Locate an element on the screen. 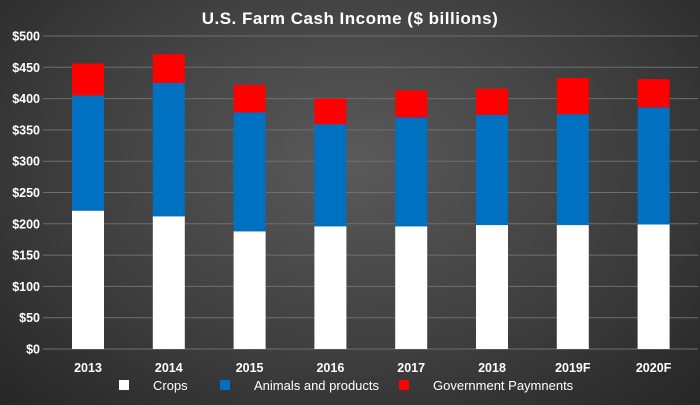  y-tick-label: $500 is located at coordinates (26, 37).